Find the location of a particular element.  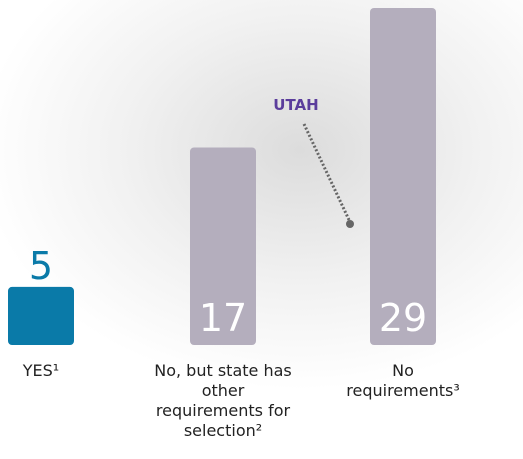

annotation-label: UTAH is located at coordinates (295, 105).